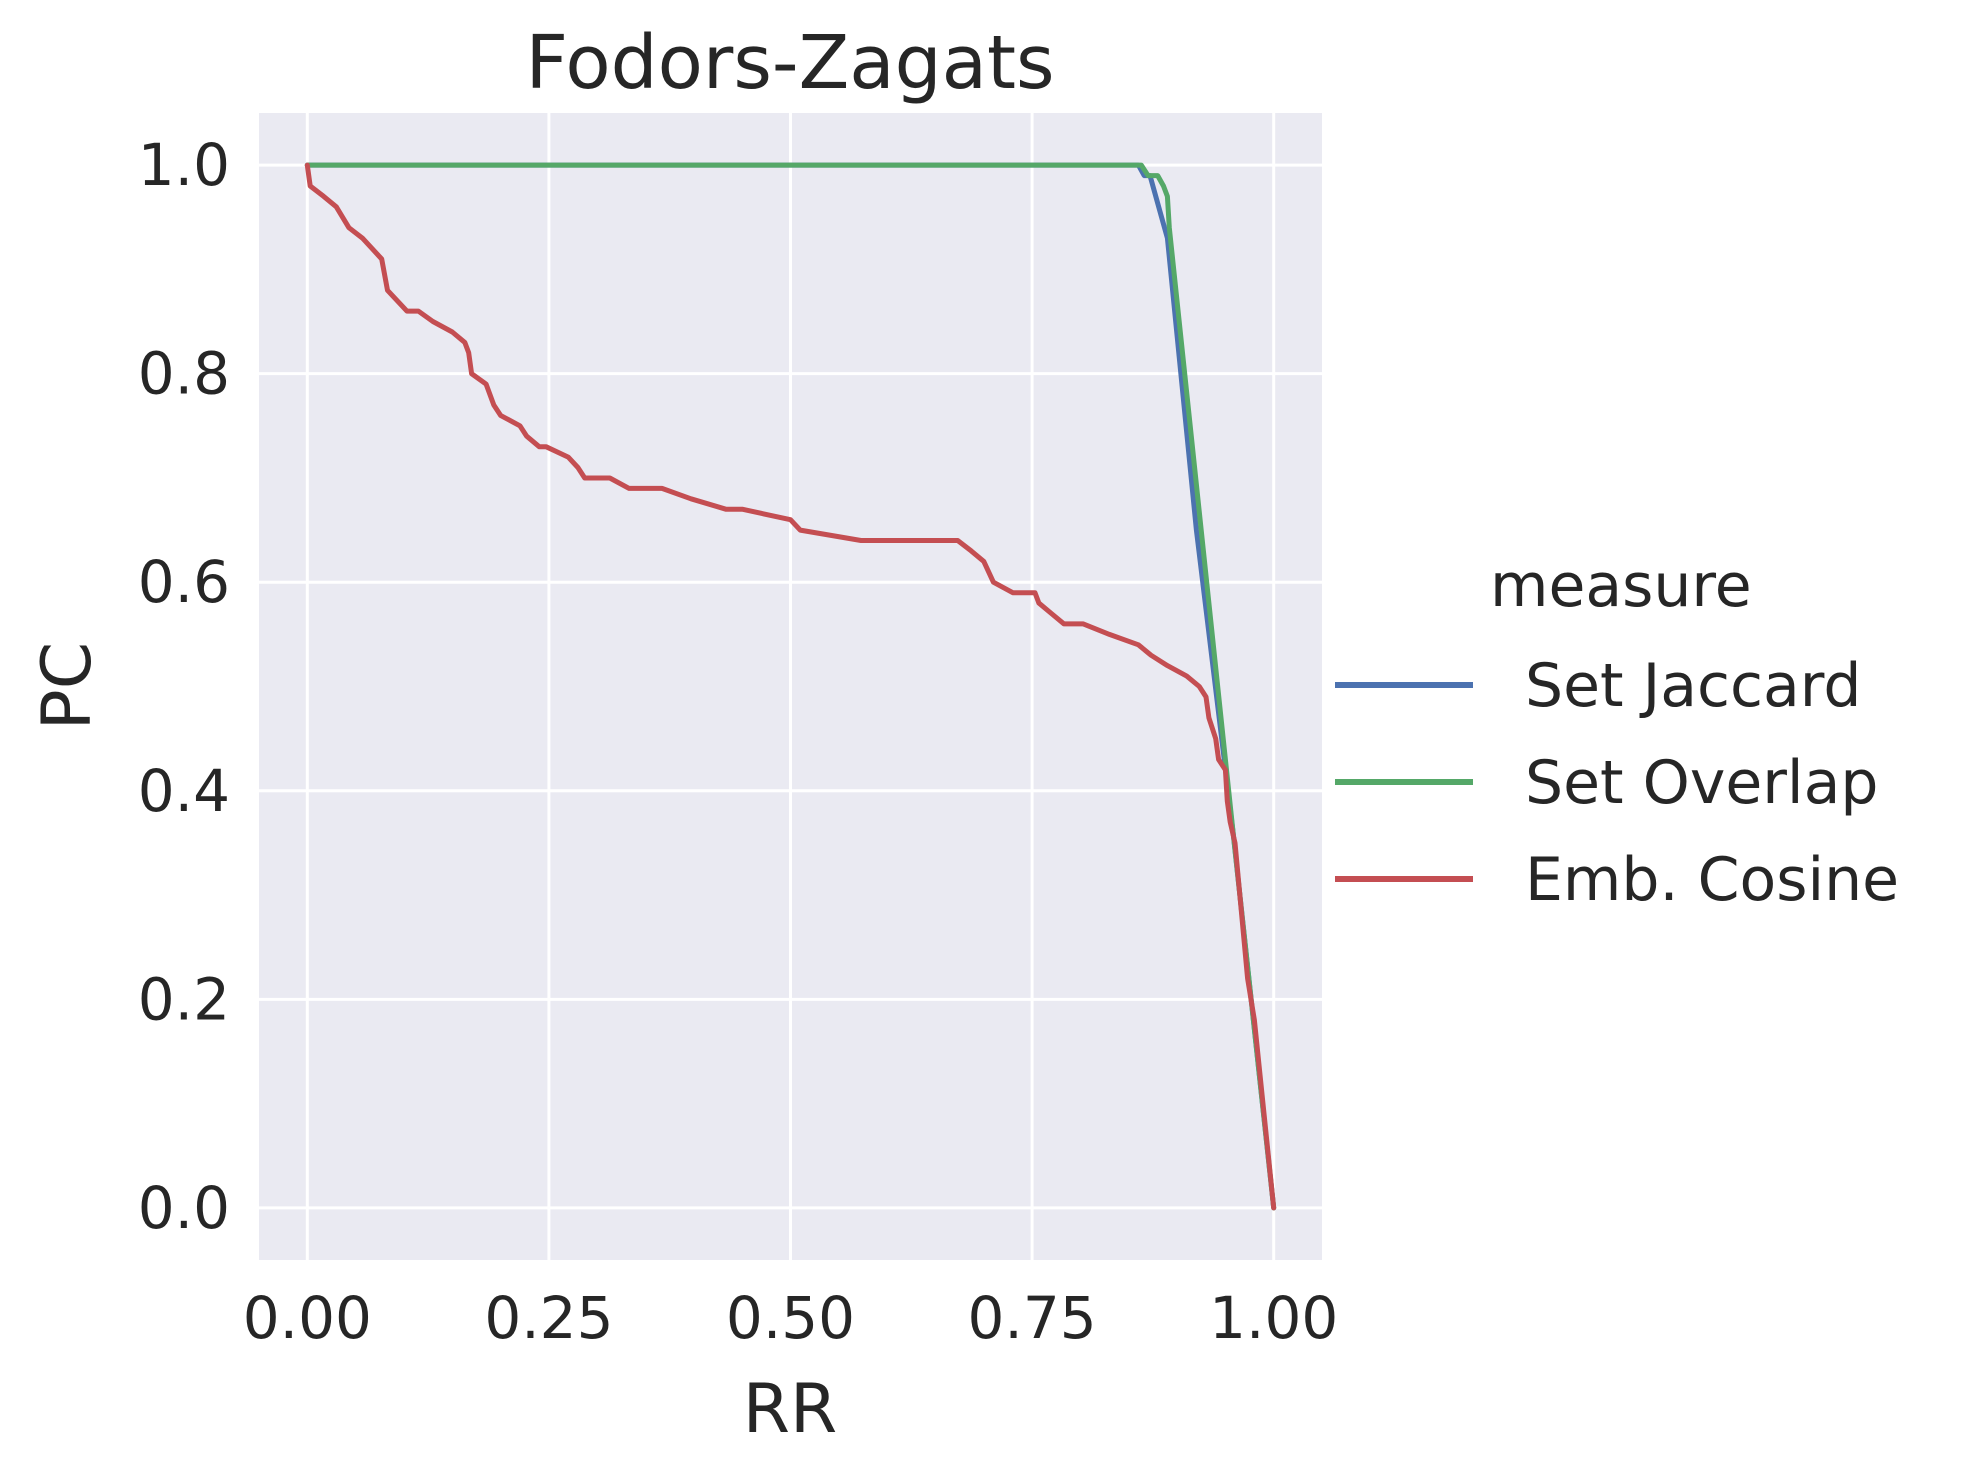 The image size is (1980, 1458). I want to click on y-tick-label: 0.4, so click(184, 791).